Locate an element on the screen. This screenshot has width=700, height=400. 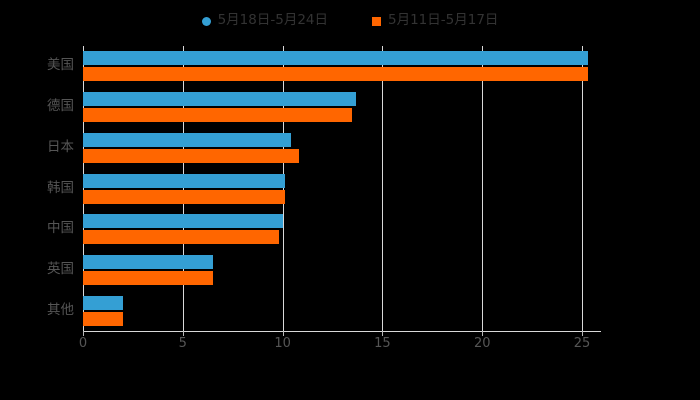
y-axis-label-4: 韩国 is located at coordinates (60, 187).